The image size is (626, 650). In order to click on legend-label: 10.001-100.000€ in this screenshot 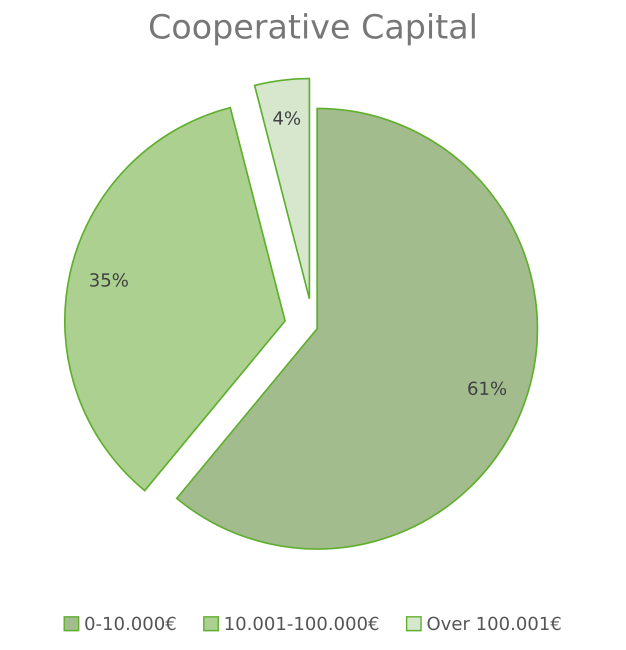, I will do `click(302, 623)`.